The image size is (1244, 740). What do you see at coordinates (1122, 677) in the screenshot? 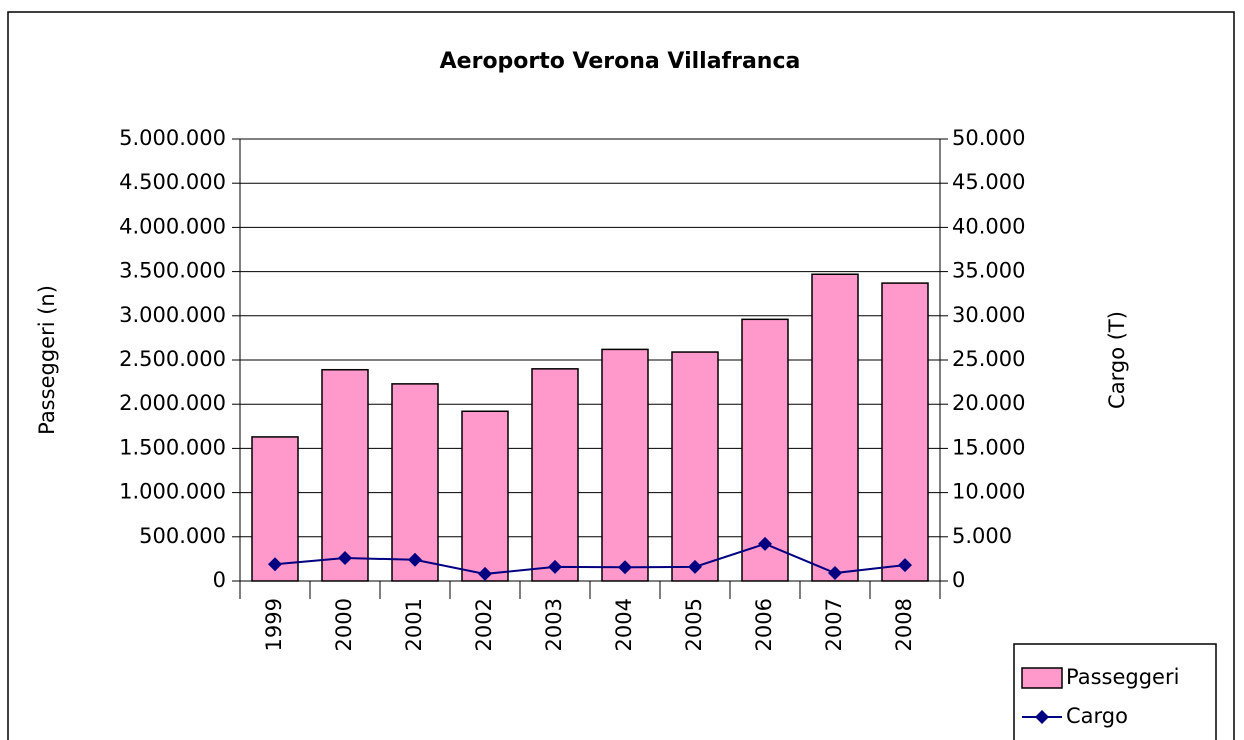
I see `legend-label: Passeggeri` at bounding box center [1122, 677].